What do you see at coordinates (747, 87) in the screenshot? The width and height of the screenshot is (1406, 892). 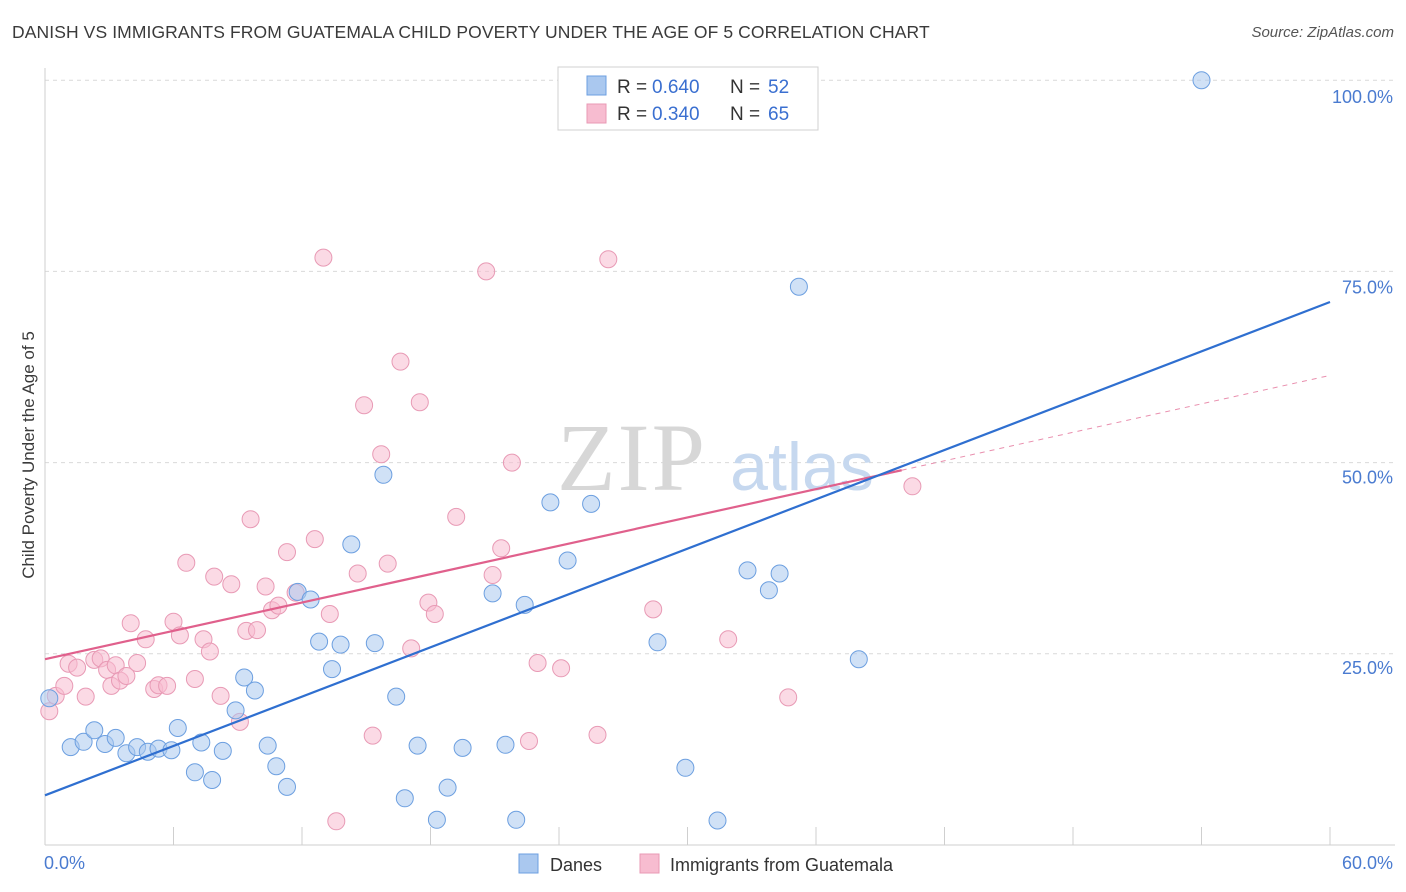 I see `legend-n-label-danes: N =` at bounding box center [747, 87].